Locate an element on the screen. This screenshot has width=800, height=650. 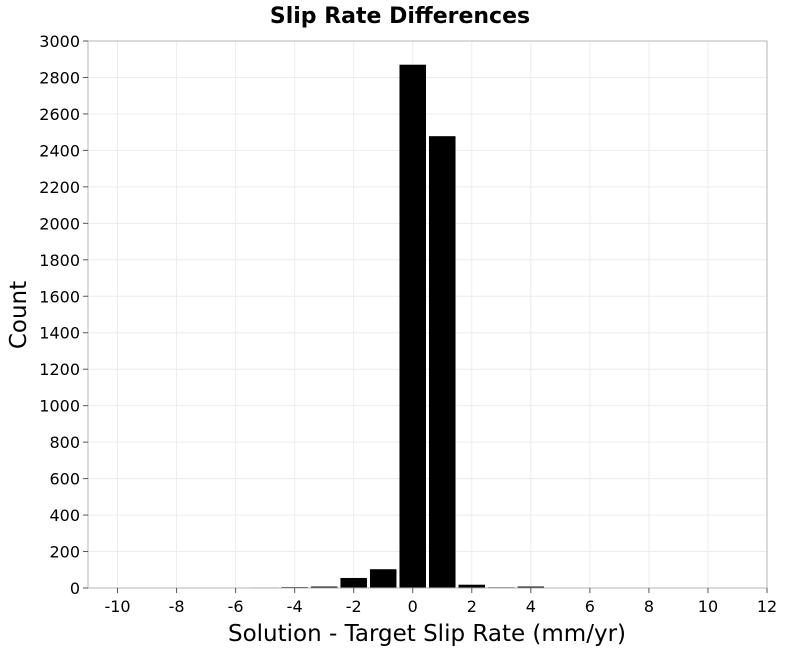
y-tick-label: 0 is located at coordinates (75, 588).